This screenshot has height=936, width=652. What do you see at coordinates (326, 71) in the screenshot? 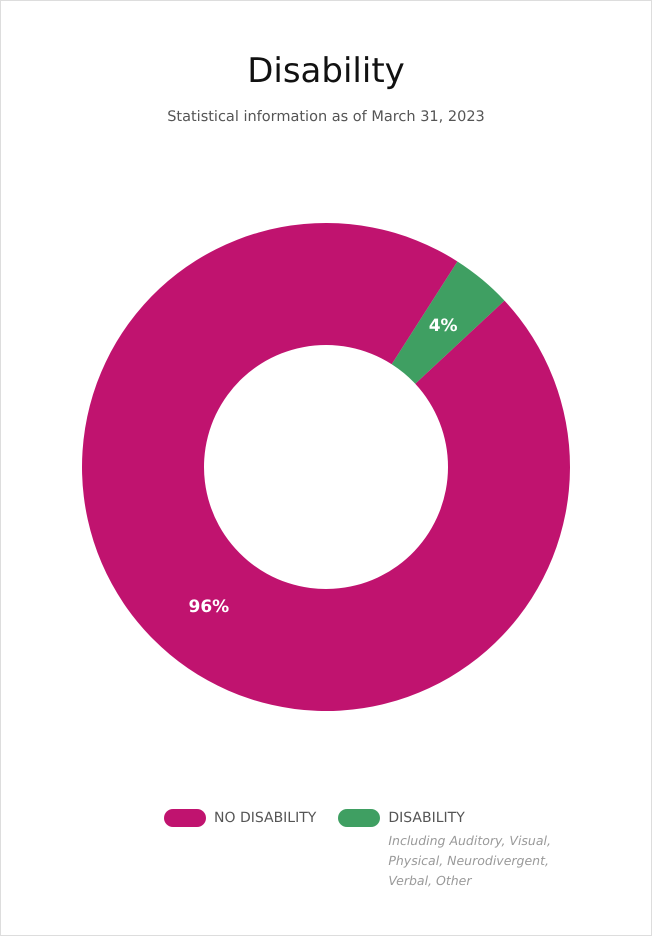
I see `chart-title: Disability` at bounding box center [326, 71].